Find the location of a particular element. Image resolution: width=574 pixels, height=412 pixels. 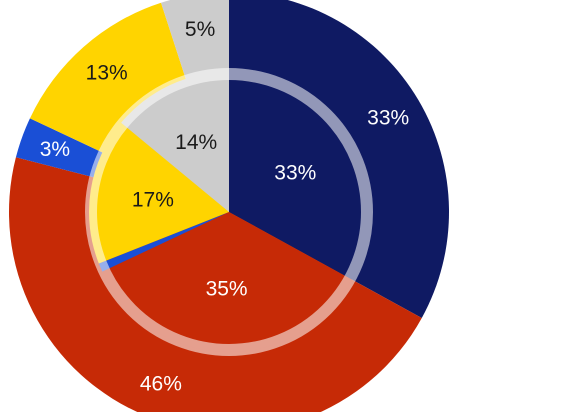

inner-label-1: 35% is located at coordinates (227, 289).